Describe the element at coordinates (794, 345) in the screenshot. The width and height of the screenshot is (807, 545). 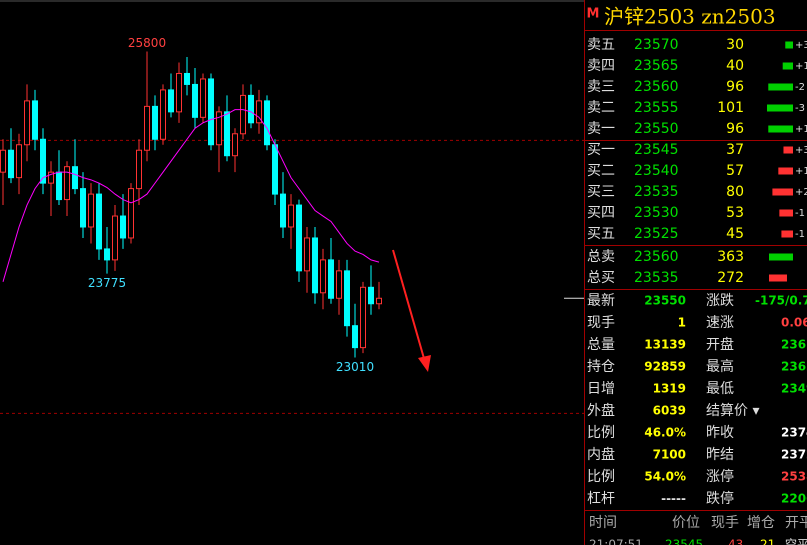
I see `stat-value: 2361` at that location.